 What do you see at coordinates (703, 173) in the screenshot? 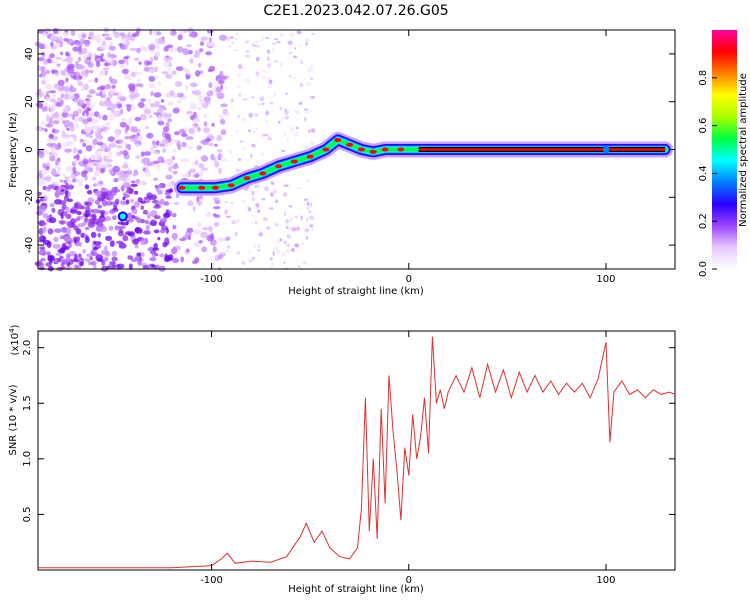
I see `colorbar-tick-label: 0.4` at bounding box center [703, 173].